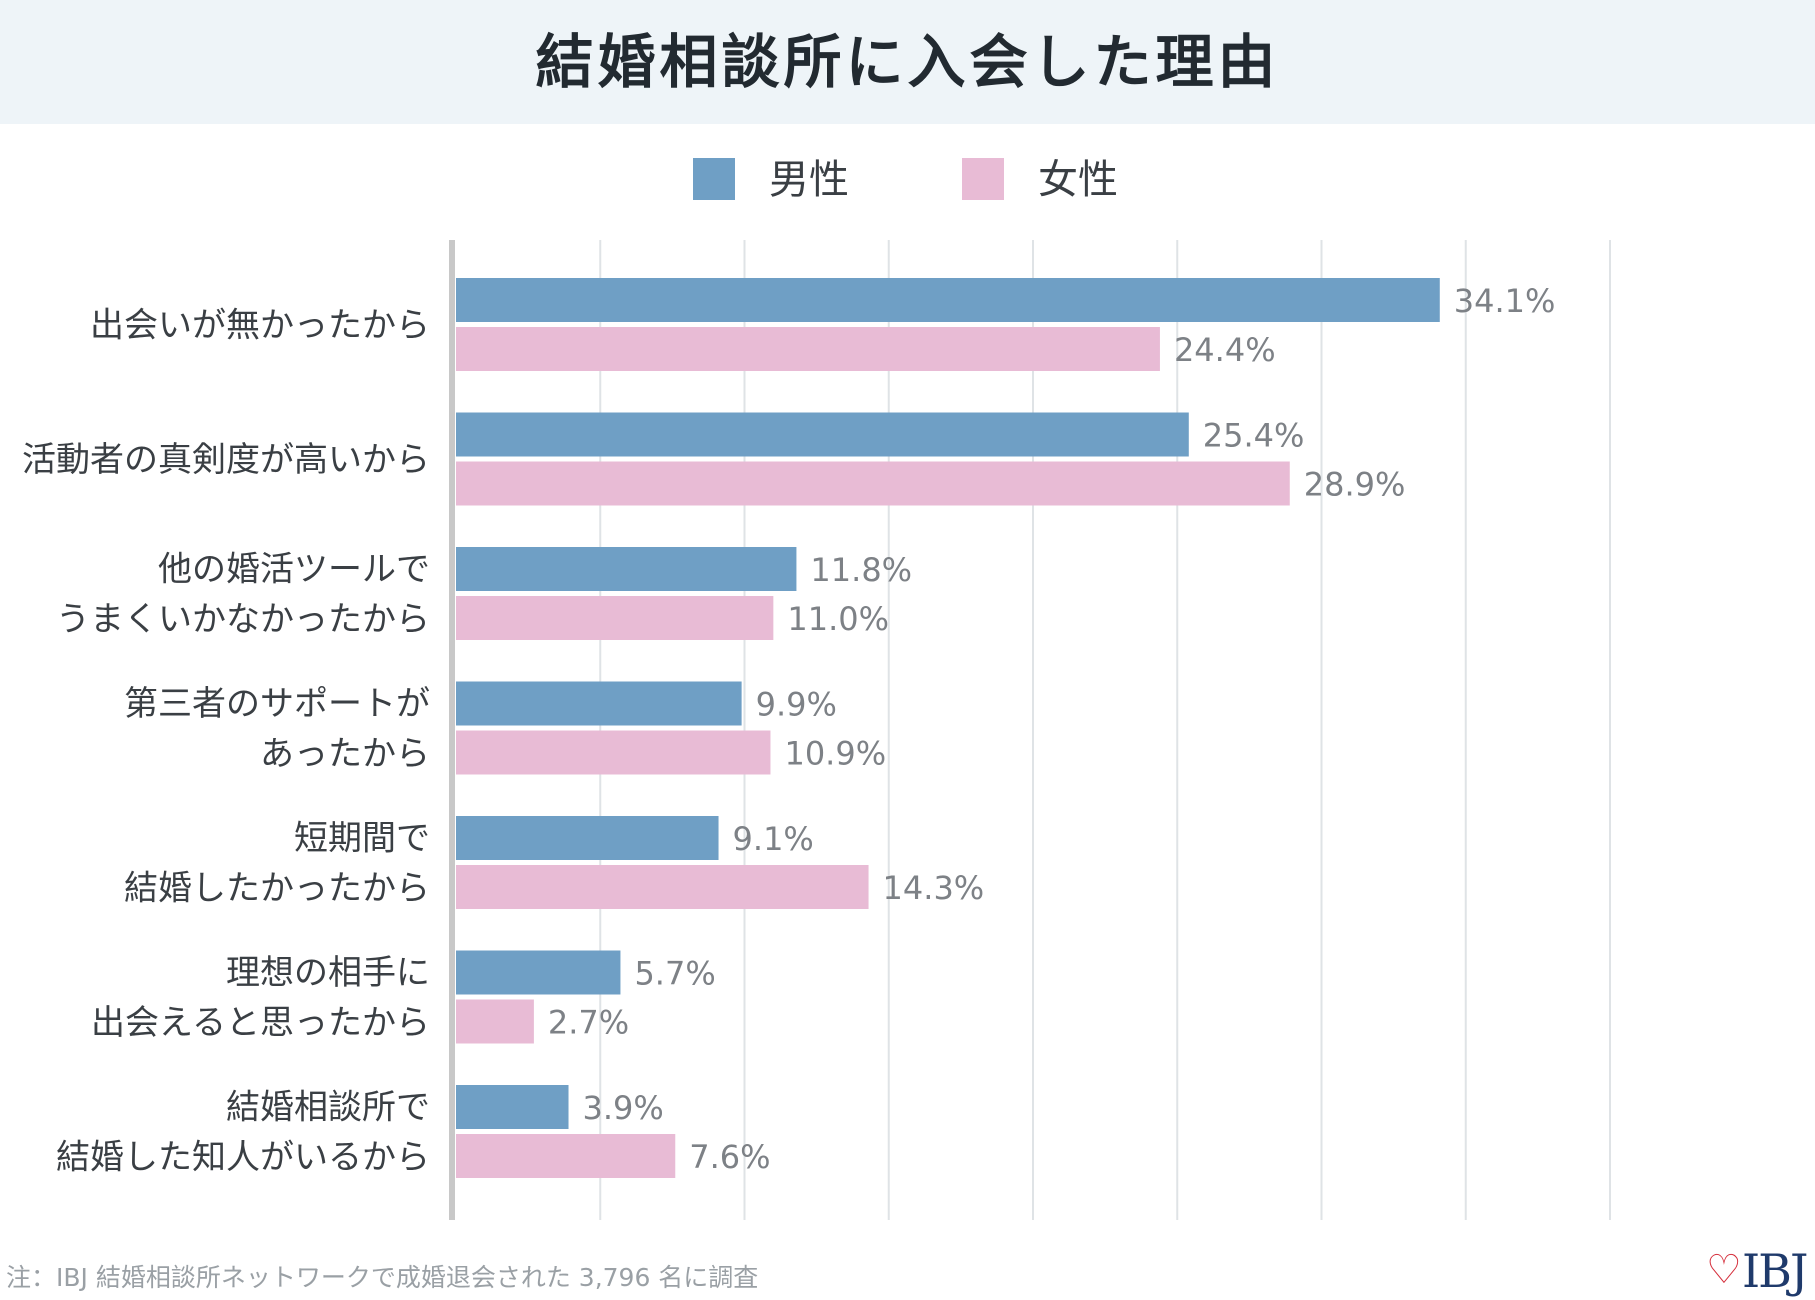  Describe the element at coordinates (773, 839) in the screenshot. I see `value-label-male: 9.1%` at that location.